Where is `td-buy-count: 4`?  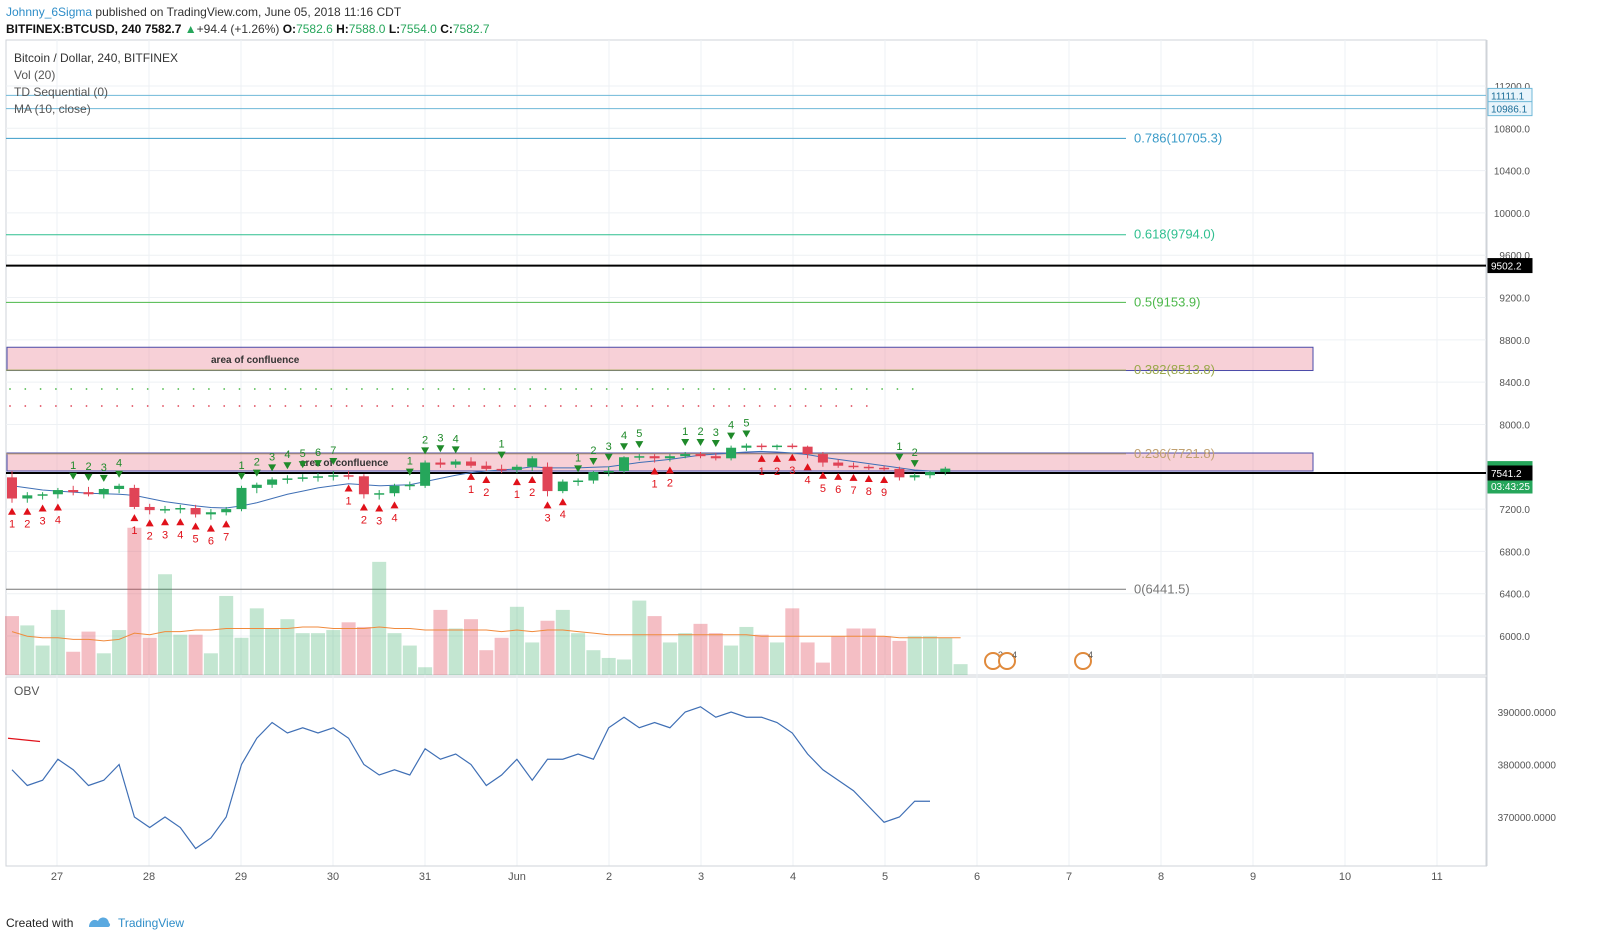
td-buy-count: 4 is located at coordinates (394, 518).